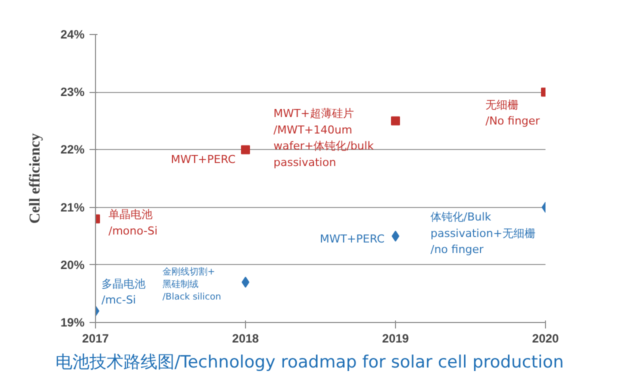 The image size is (640, 377). Describe the element at coordinates (72, 207) in the screenshot. I see `y-tick-label: 21%` at that location.